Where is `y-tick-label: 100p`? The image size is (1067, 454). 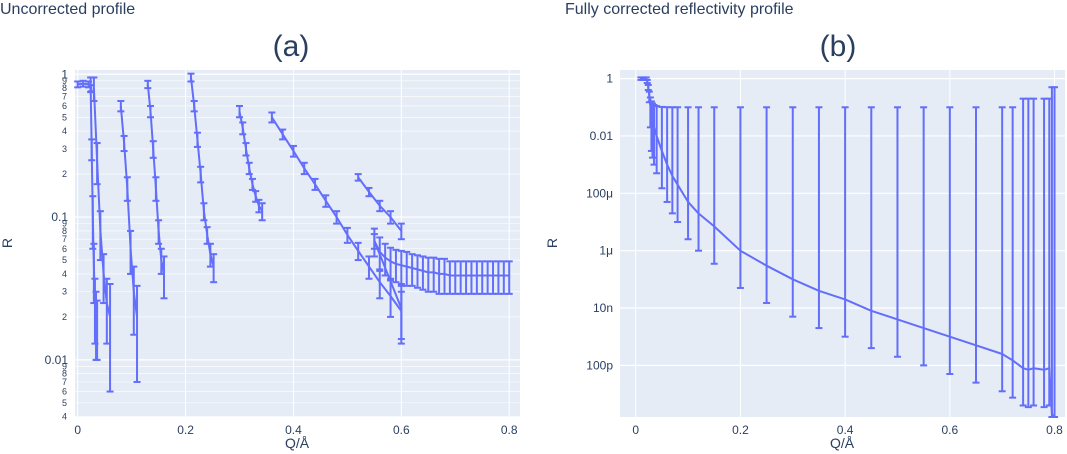 y-tick-label: 100p is located at coordinates (599, 365).